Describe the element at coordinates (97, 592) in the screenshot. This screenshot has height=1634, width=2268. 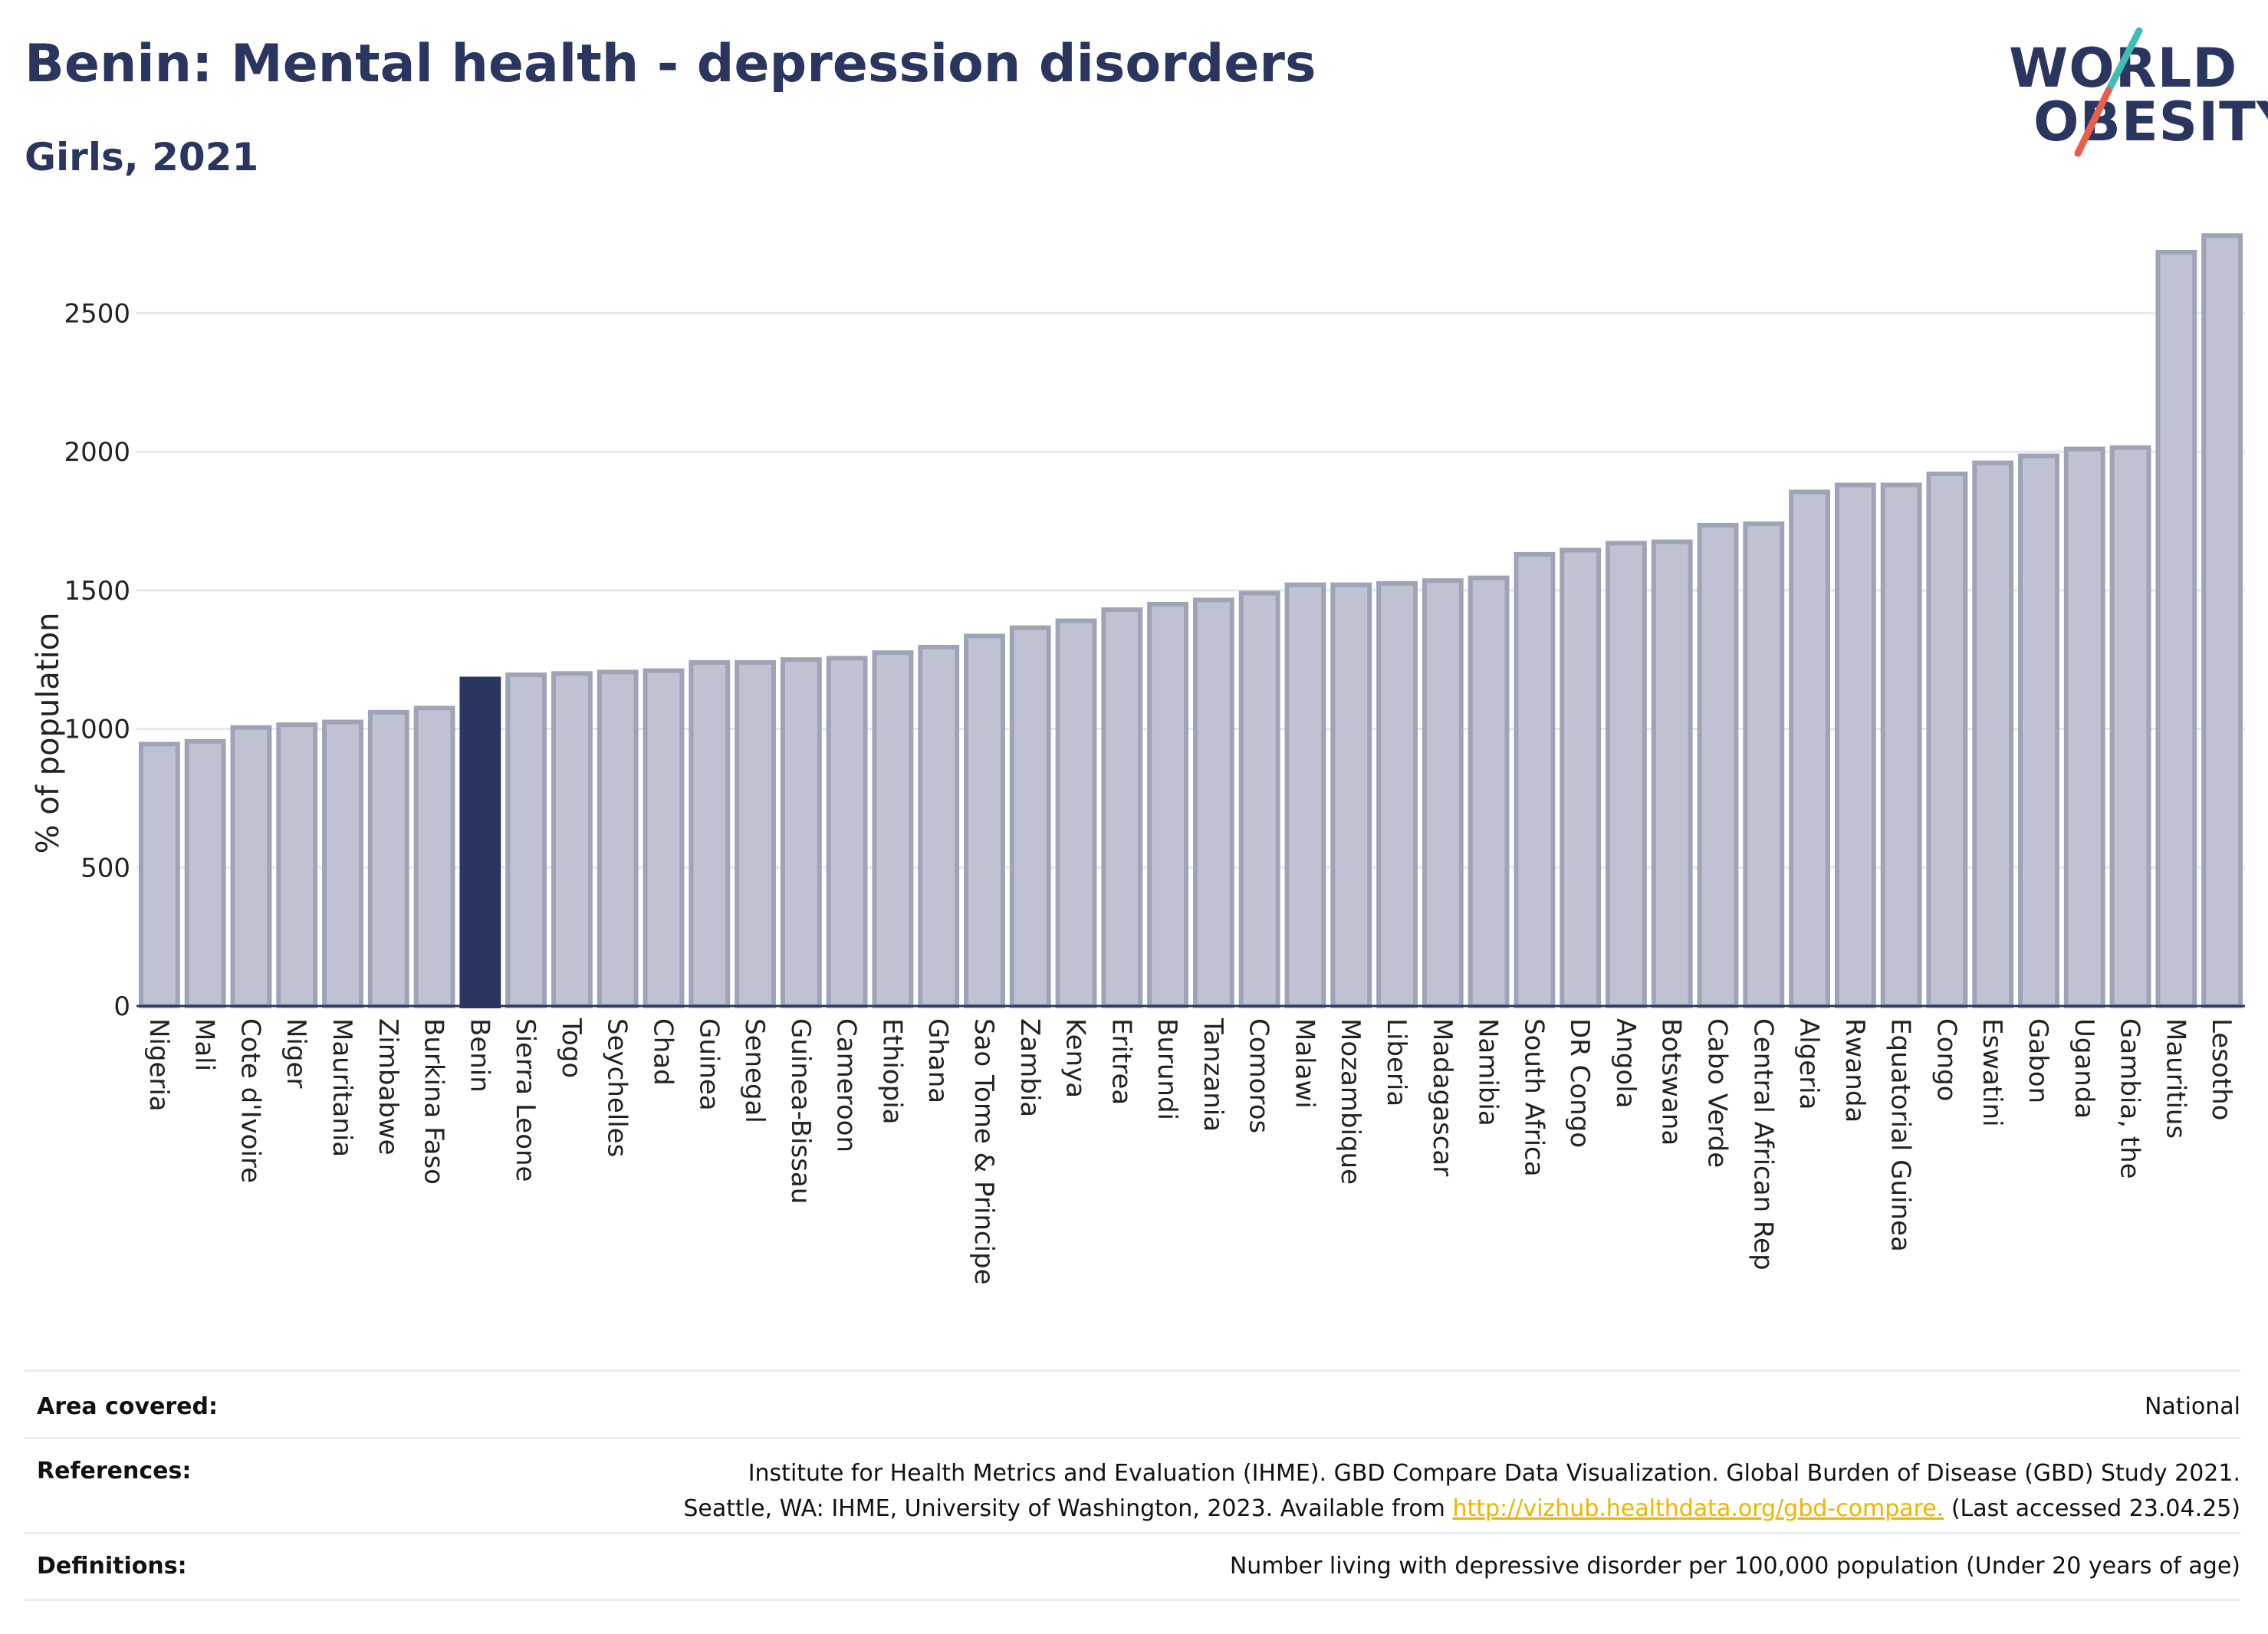
I see `y-tick-label: 1500` at that location.